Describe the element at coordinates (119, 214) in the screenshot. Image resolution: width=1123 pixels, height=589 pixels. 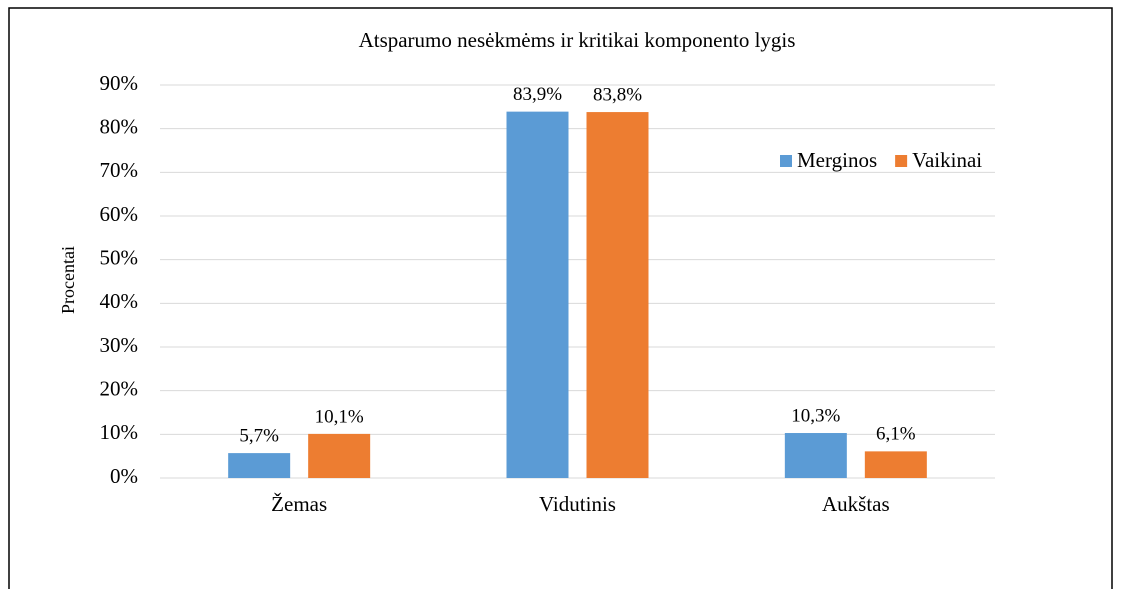
I see `y-tick-label: 60%` at that location.